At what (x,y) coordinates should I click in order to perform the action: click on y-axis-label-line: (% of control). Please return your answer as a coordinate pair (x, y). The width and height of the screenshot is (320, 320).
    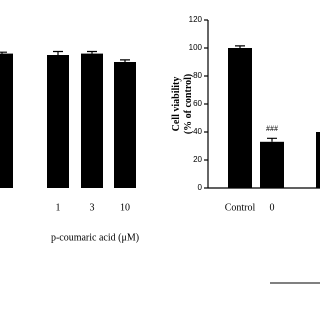
    Looking at the image, I should click on (188, 104).